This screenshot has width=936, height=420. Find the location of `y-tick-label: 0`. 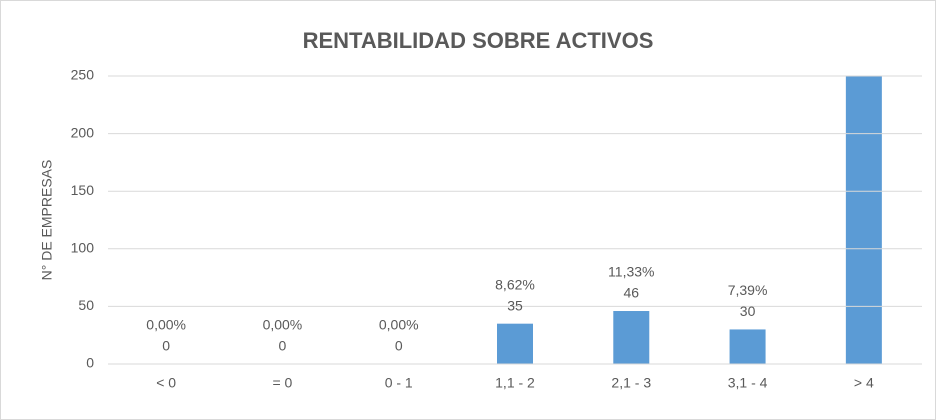

y-tick-label: 0 is located at coordinates (90, 363).